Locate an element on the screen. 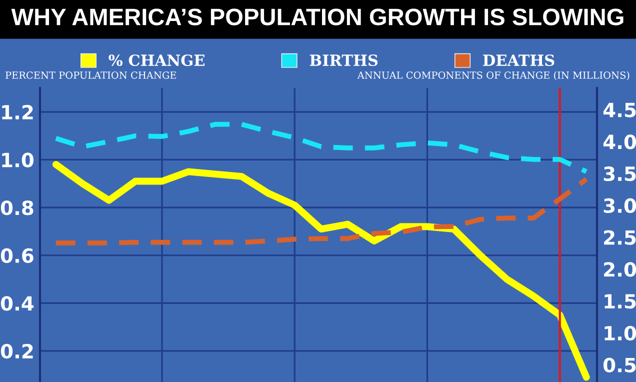 This screenshot has height=382, width=636. y-tick-label: 0.6 is located at coordinates (17, 255).